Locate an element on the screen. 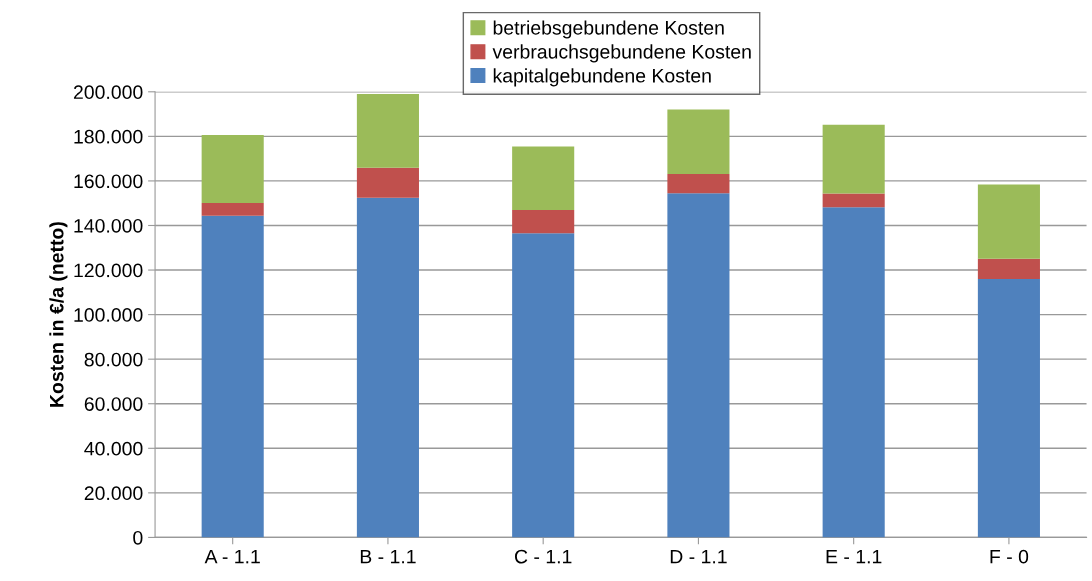  y-tick-label: 140.000 is located at coordinates (108, 225).